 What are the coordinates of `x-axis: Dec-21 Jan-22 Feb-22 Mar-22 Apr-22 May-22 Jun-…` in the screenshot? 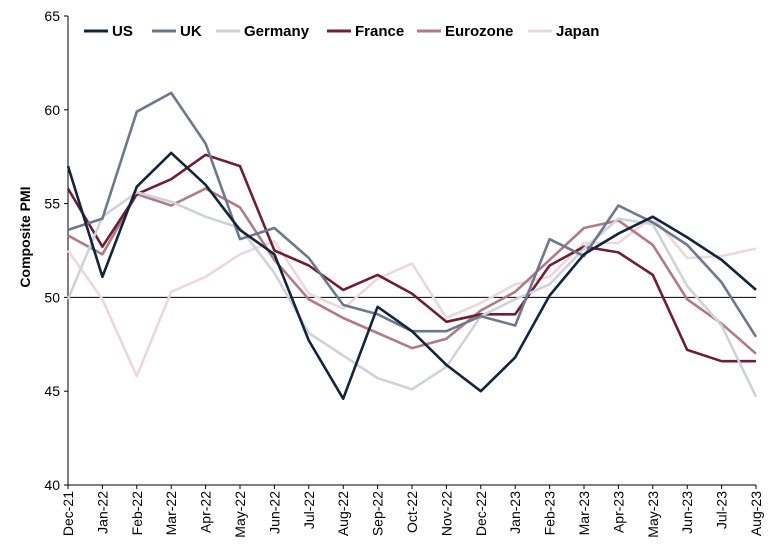 It's located at (412, 511).